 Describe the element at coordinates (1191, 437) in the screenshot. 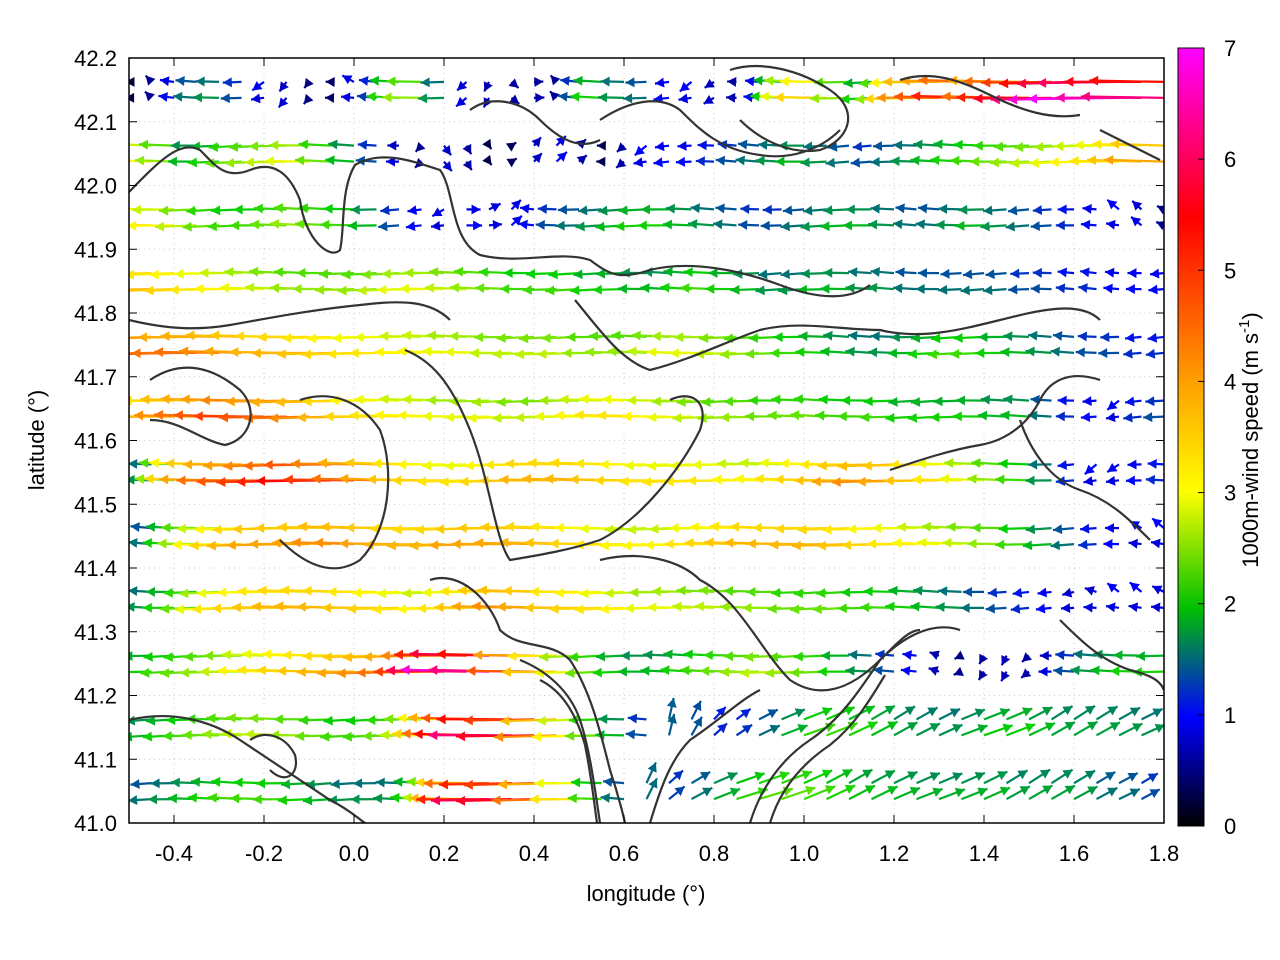

I see `colorbar` at that location.